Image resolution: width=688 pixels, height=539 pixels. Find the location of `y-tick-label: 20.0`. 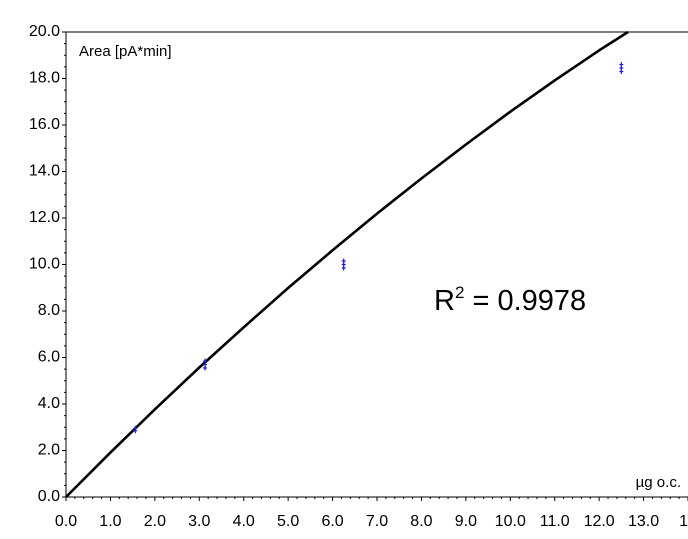

y-tick-label: 20.0 is located at coordinates (44, 31).